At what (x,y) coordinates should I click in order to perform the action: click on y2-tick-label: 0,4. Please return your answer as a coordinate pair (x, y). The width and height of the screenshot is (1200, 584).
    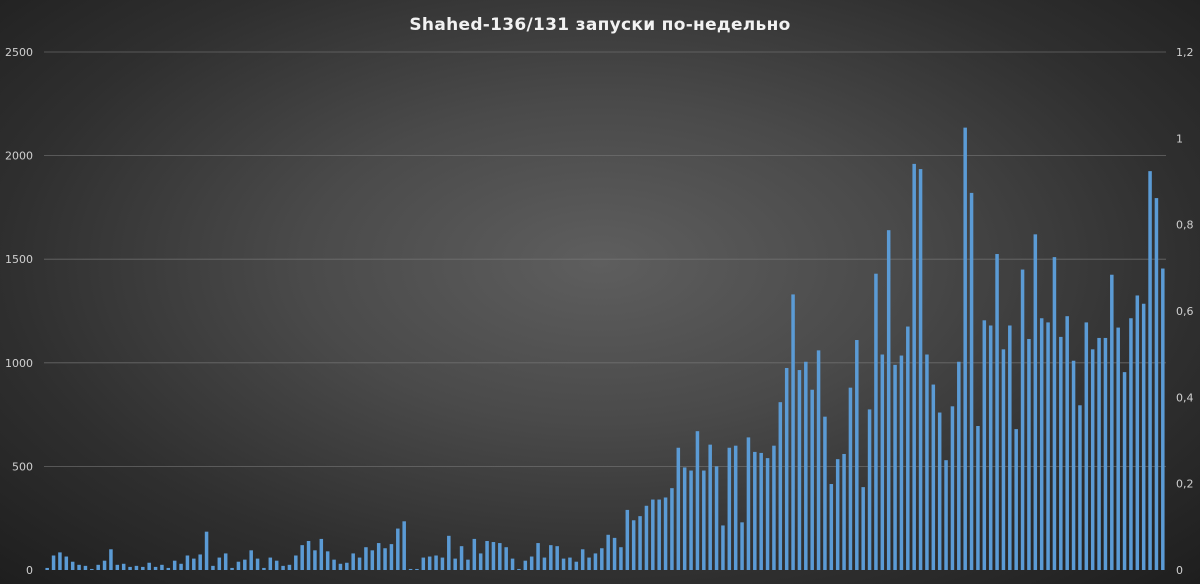
    Looking at the image, I should click on (1185, 397).